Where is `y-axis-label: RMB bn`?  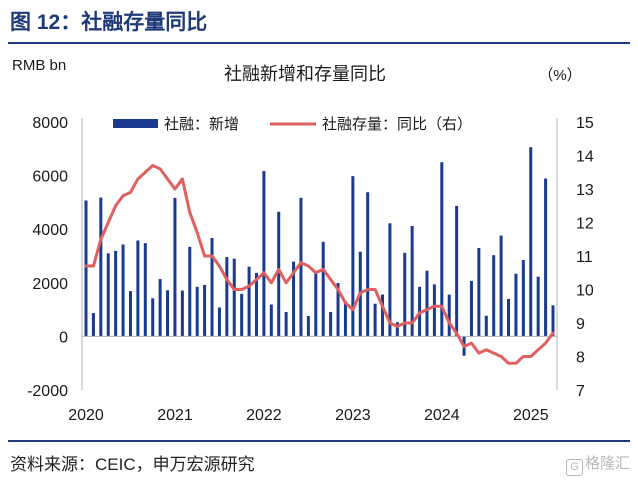 y-axis-label: RMB bn is located at coordinates (39, 65).